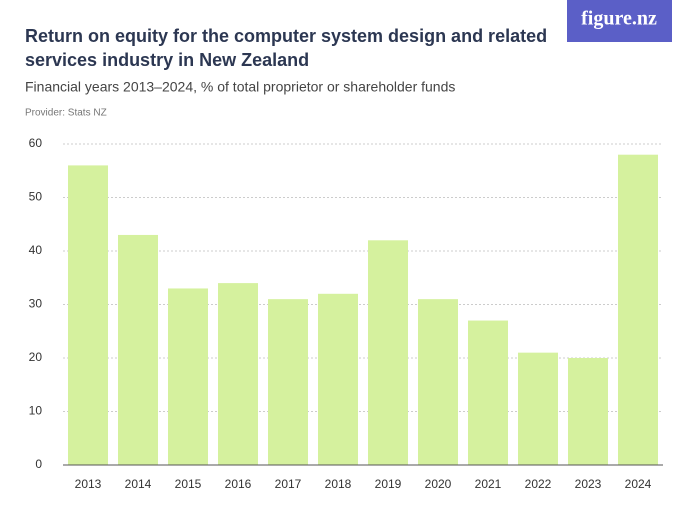 The image size is (700, 525). What do you see at coordinates (36, 197) in the screenshot?
I see `y-tick-label: 50` at bounding box center [36, 197].